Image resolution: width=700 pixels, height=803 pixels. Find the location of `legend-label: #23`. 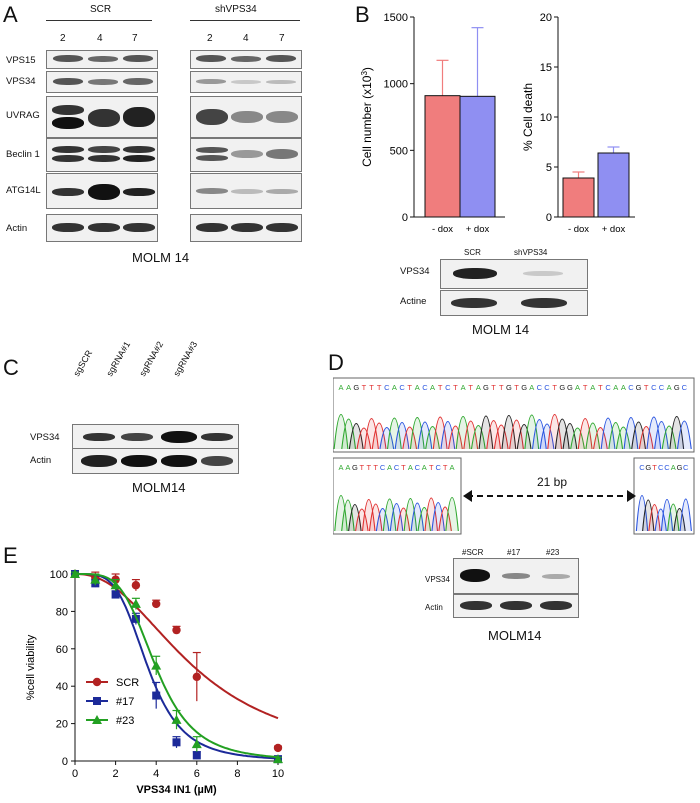

legend-label: #23 is located at coordinates (125, 721).